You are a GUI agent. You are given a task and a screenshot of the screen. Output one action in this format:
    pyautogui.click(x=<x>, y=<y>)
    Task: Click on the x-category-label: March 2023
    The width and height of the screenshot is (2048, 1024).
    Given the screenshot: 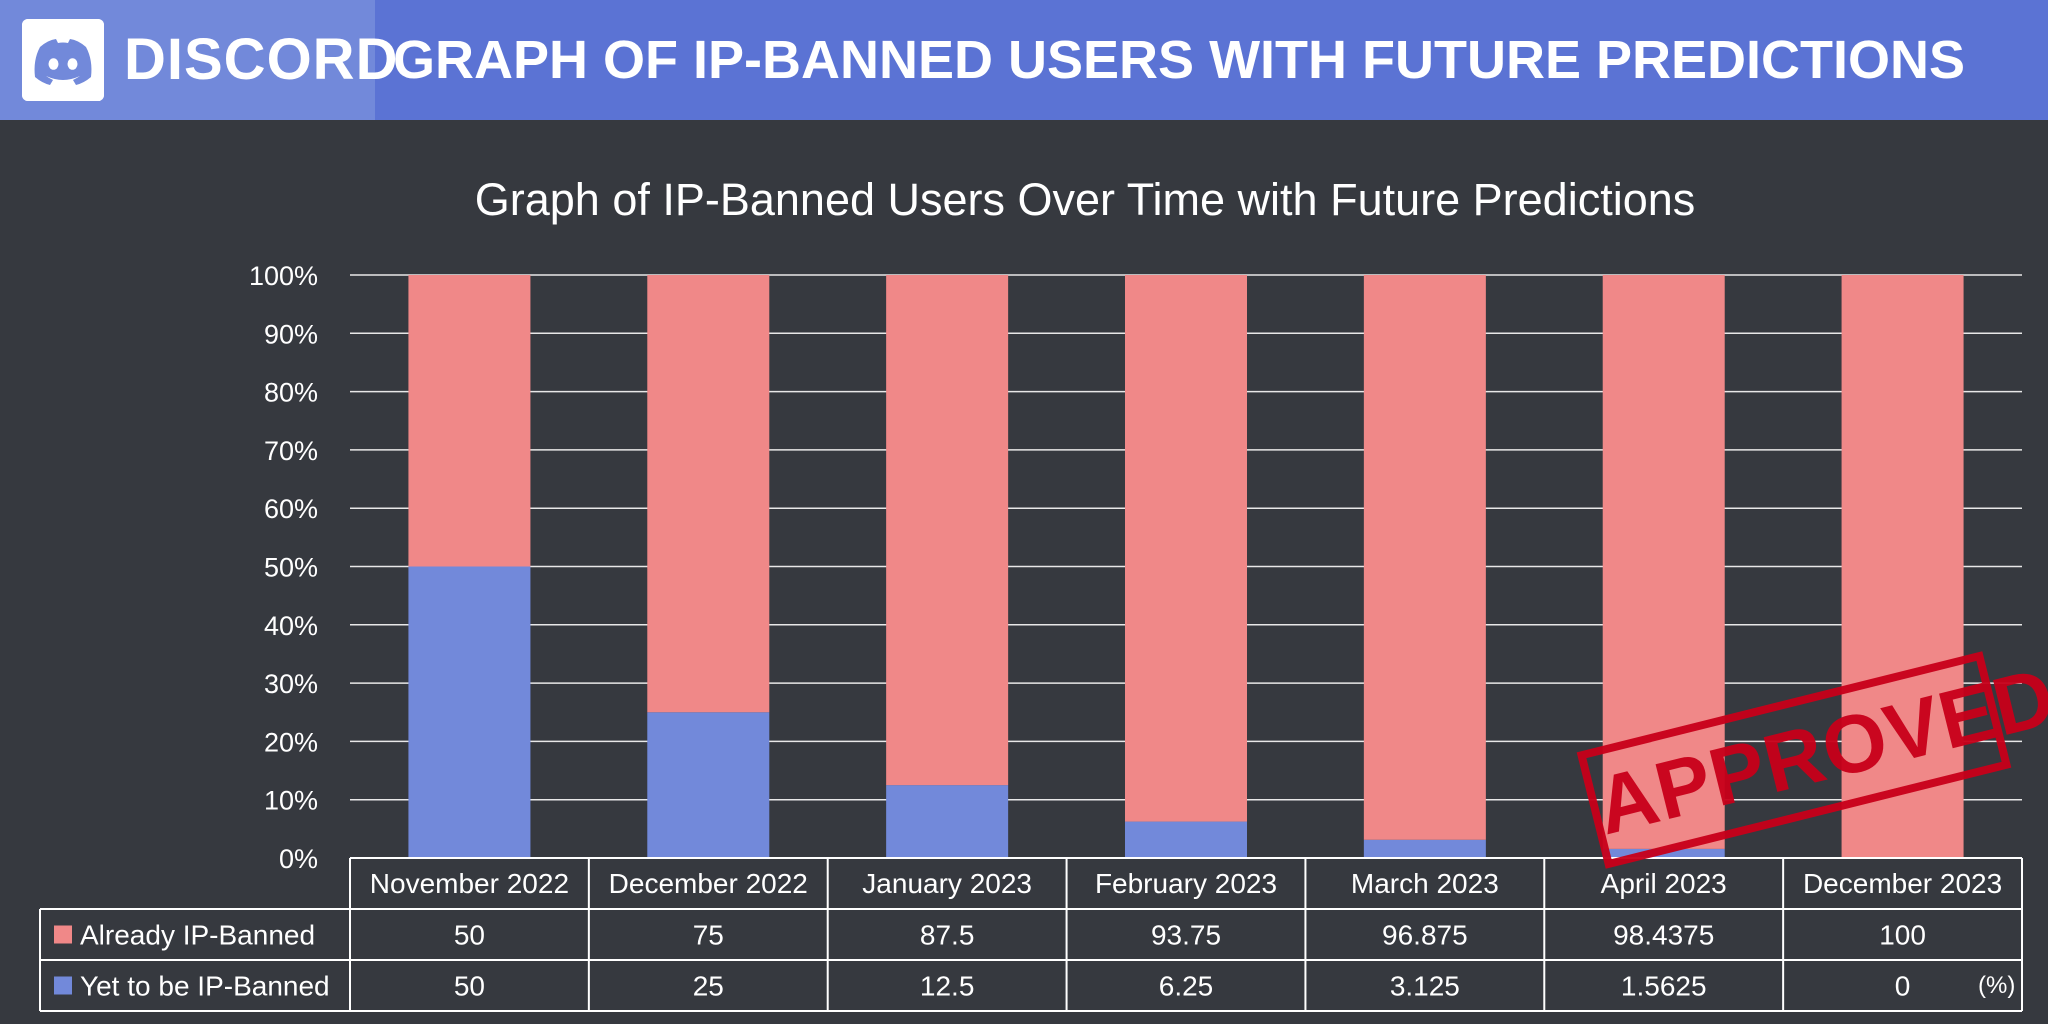 What is the action you would take?
    pyautogui.click(x=1425, y=883)
    